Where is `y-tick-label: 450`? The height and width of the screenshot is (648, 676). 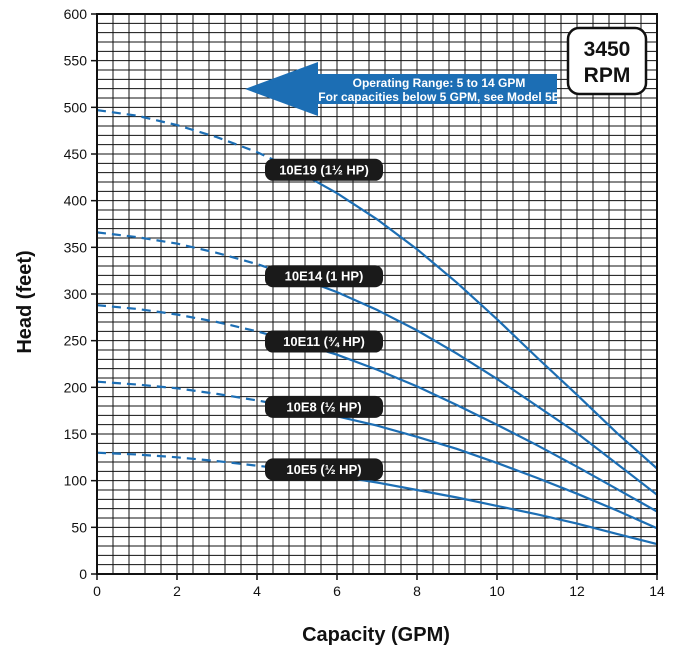
y-tick-label: 450 is located at coordinates (76, 154).